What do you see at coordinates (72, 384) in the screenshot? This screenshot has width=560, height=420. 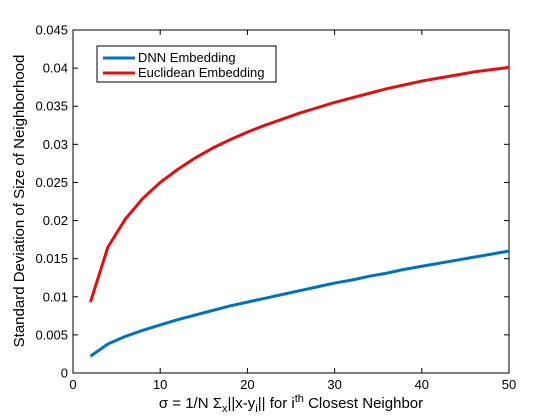 I see `x-tick-label: 0` at bounding box center [72, 384].